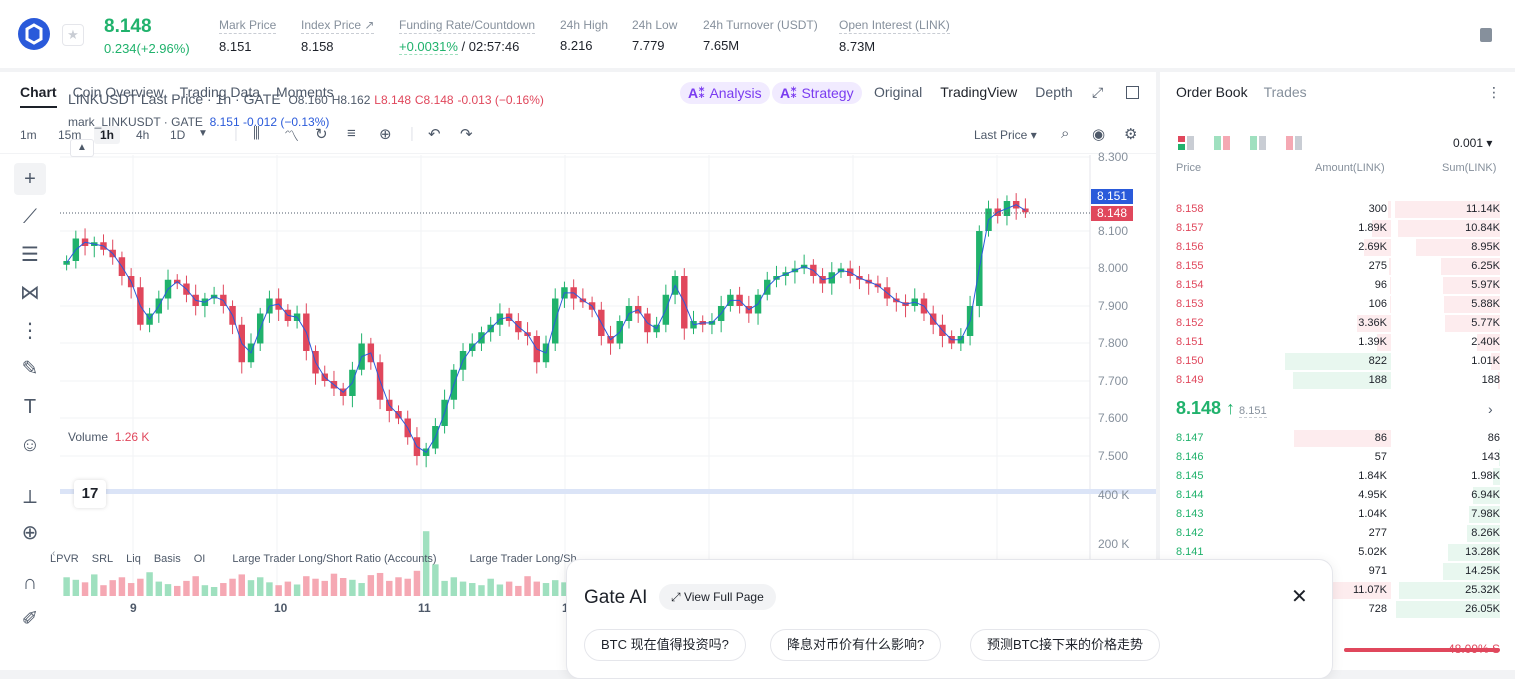  What do you see at coordinates (1132, 92) in the screenshot?
I see `fullscreen-icon` at bounding box center [1132, 92].